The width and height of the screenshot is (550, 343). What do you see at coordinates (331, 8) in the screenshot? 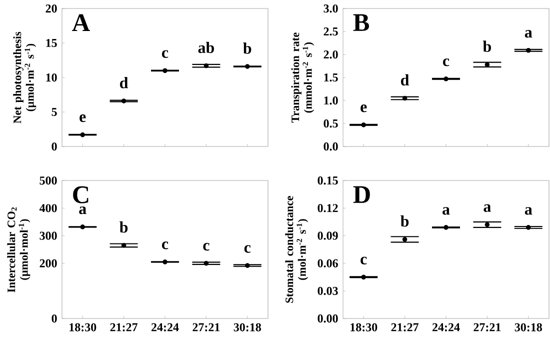
I see `y-tick-label: 3.0` at bounding box center [331, 8].